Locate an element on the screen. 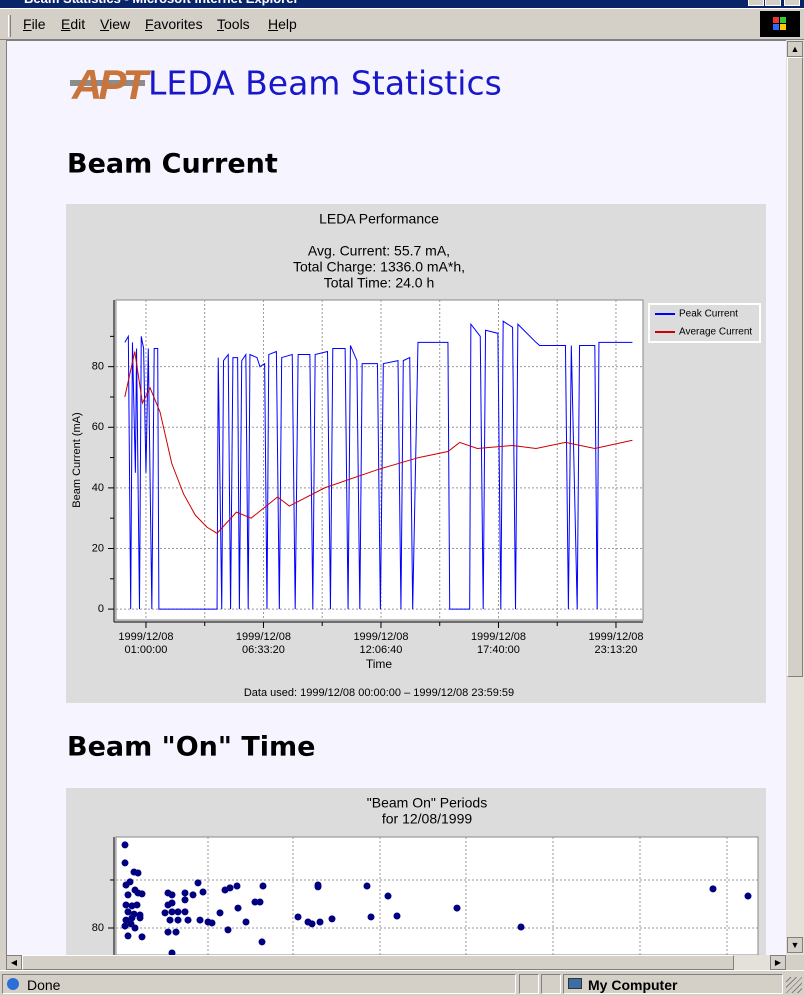 This screenshot has width=804, height=996. scroll-right: ▶ is located at coordinates (778, 962).